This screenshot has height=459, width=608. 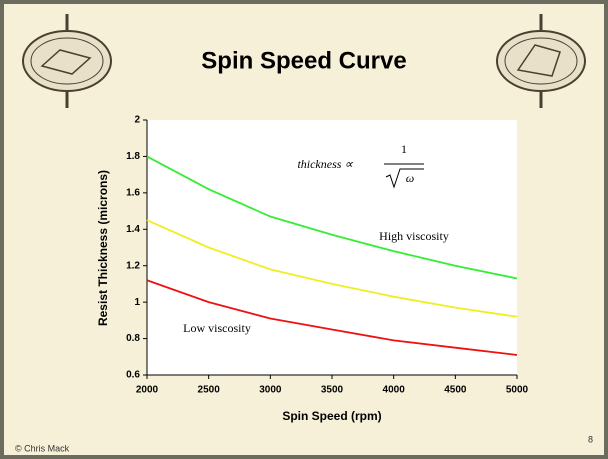 I want to click on y-tick-label: 1, so click(x=137, y=302).